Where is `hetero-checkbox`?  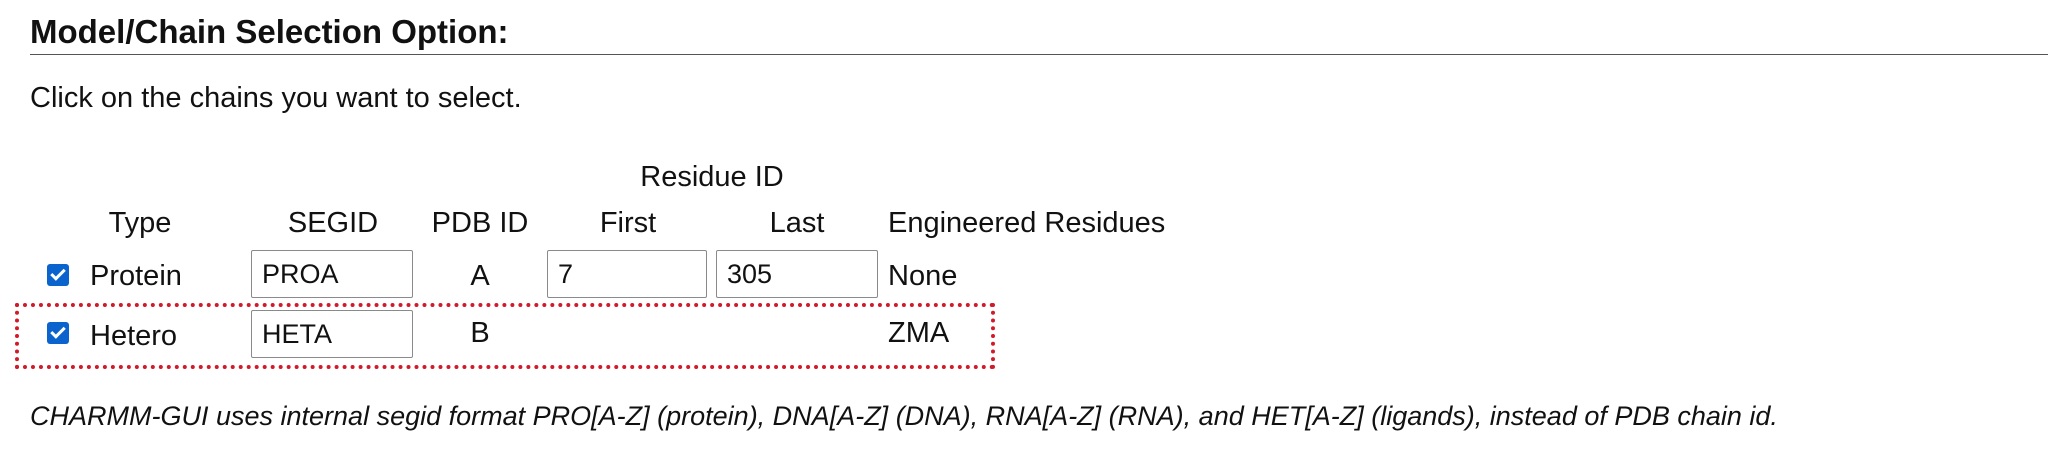
hetero-checkbox is located at coordinates (58, 333).